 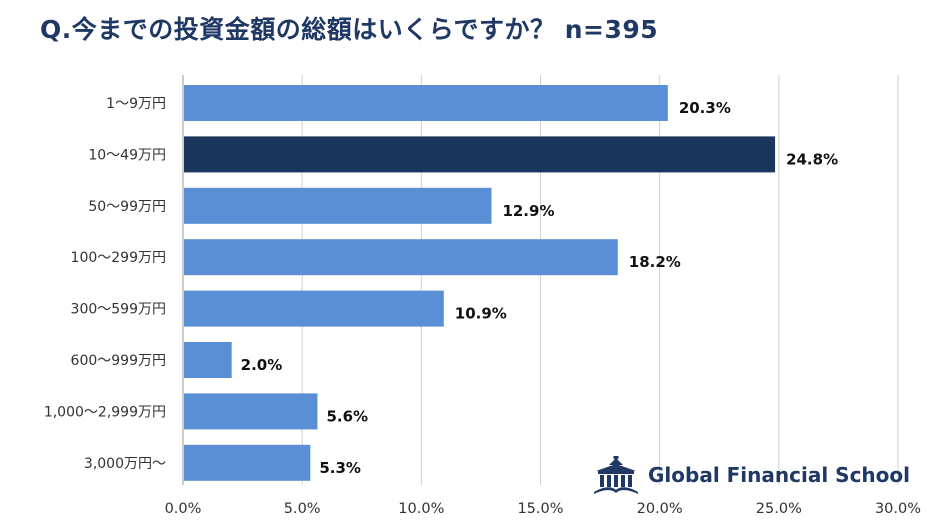 What do you see at coordinates (302, 509) in the screenshot?
I see `x-tick-label: 5.0%` at bounding box center [302, 509].